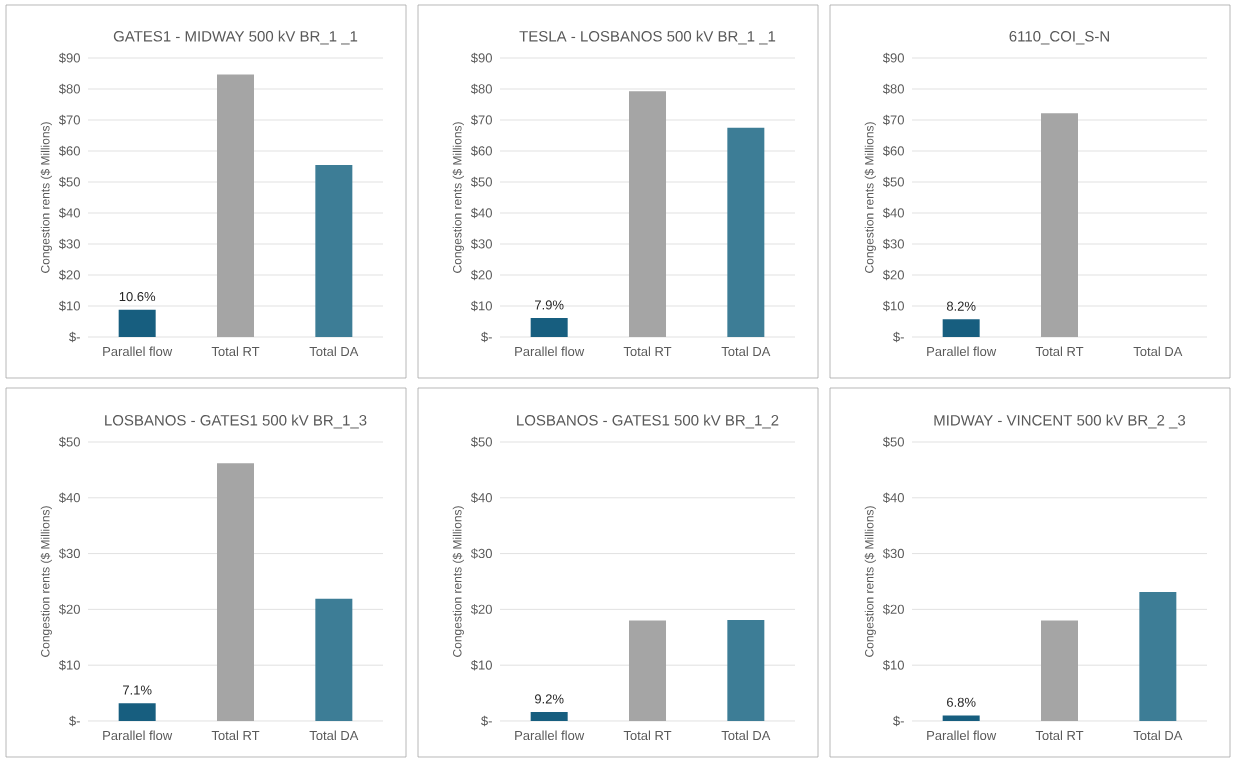 The image size is (1236, 759). I want to click on annotation: 10.6%, so click(137, 296).